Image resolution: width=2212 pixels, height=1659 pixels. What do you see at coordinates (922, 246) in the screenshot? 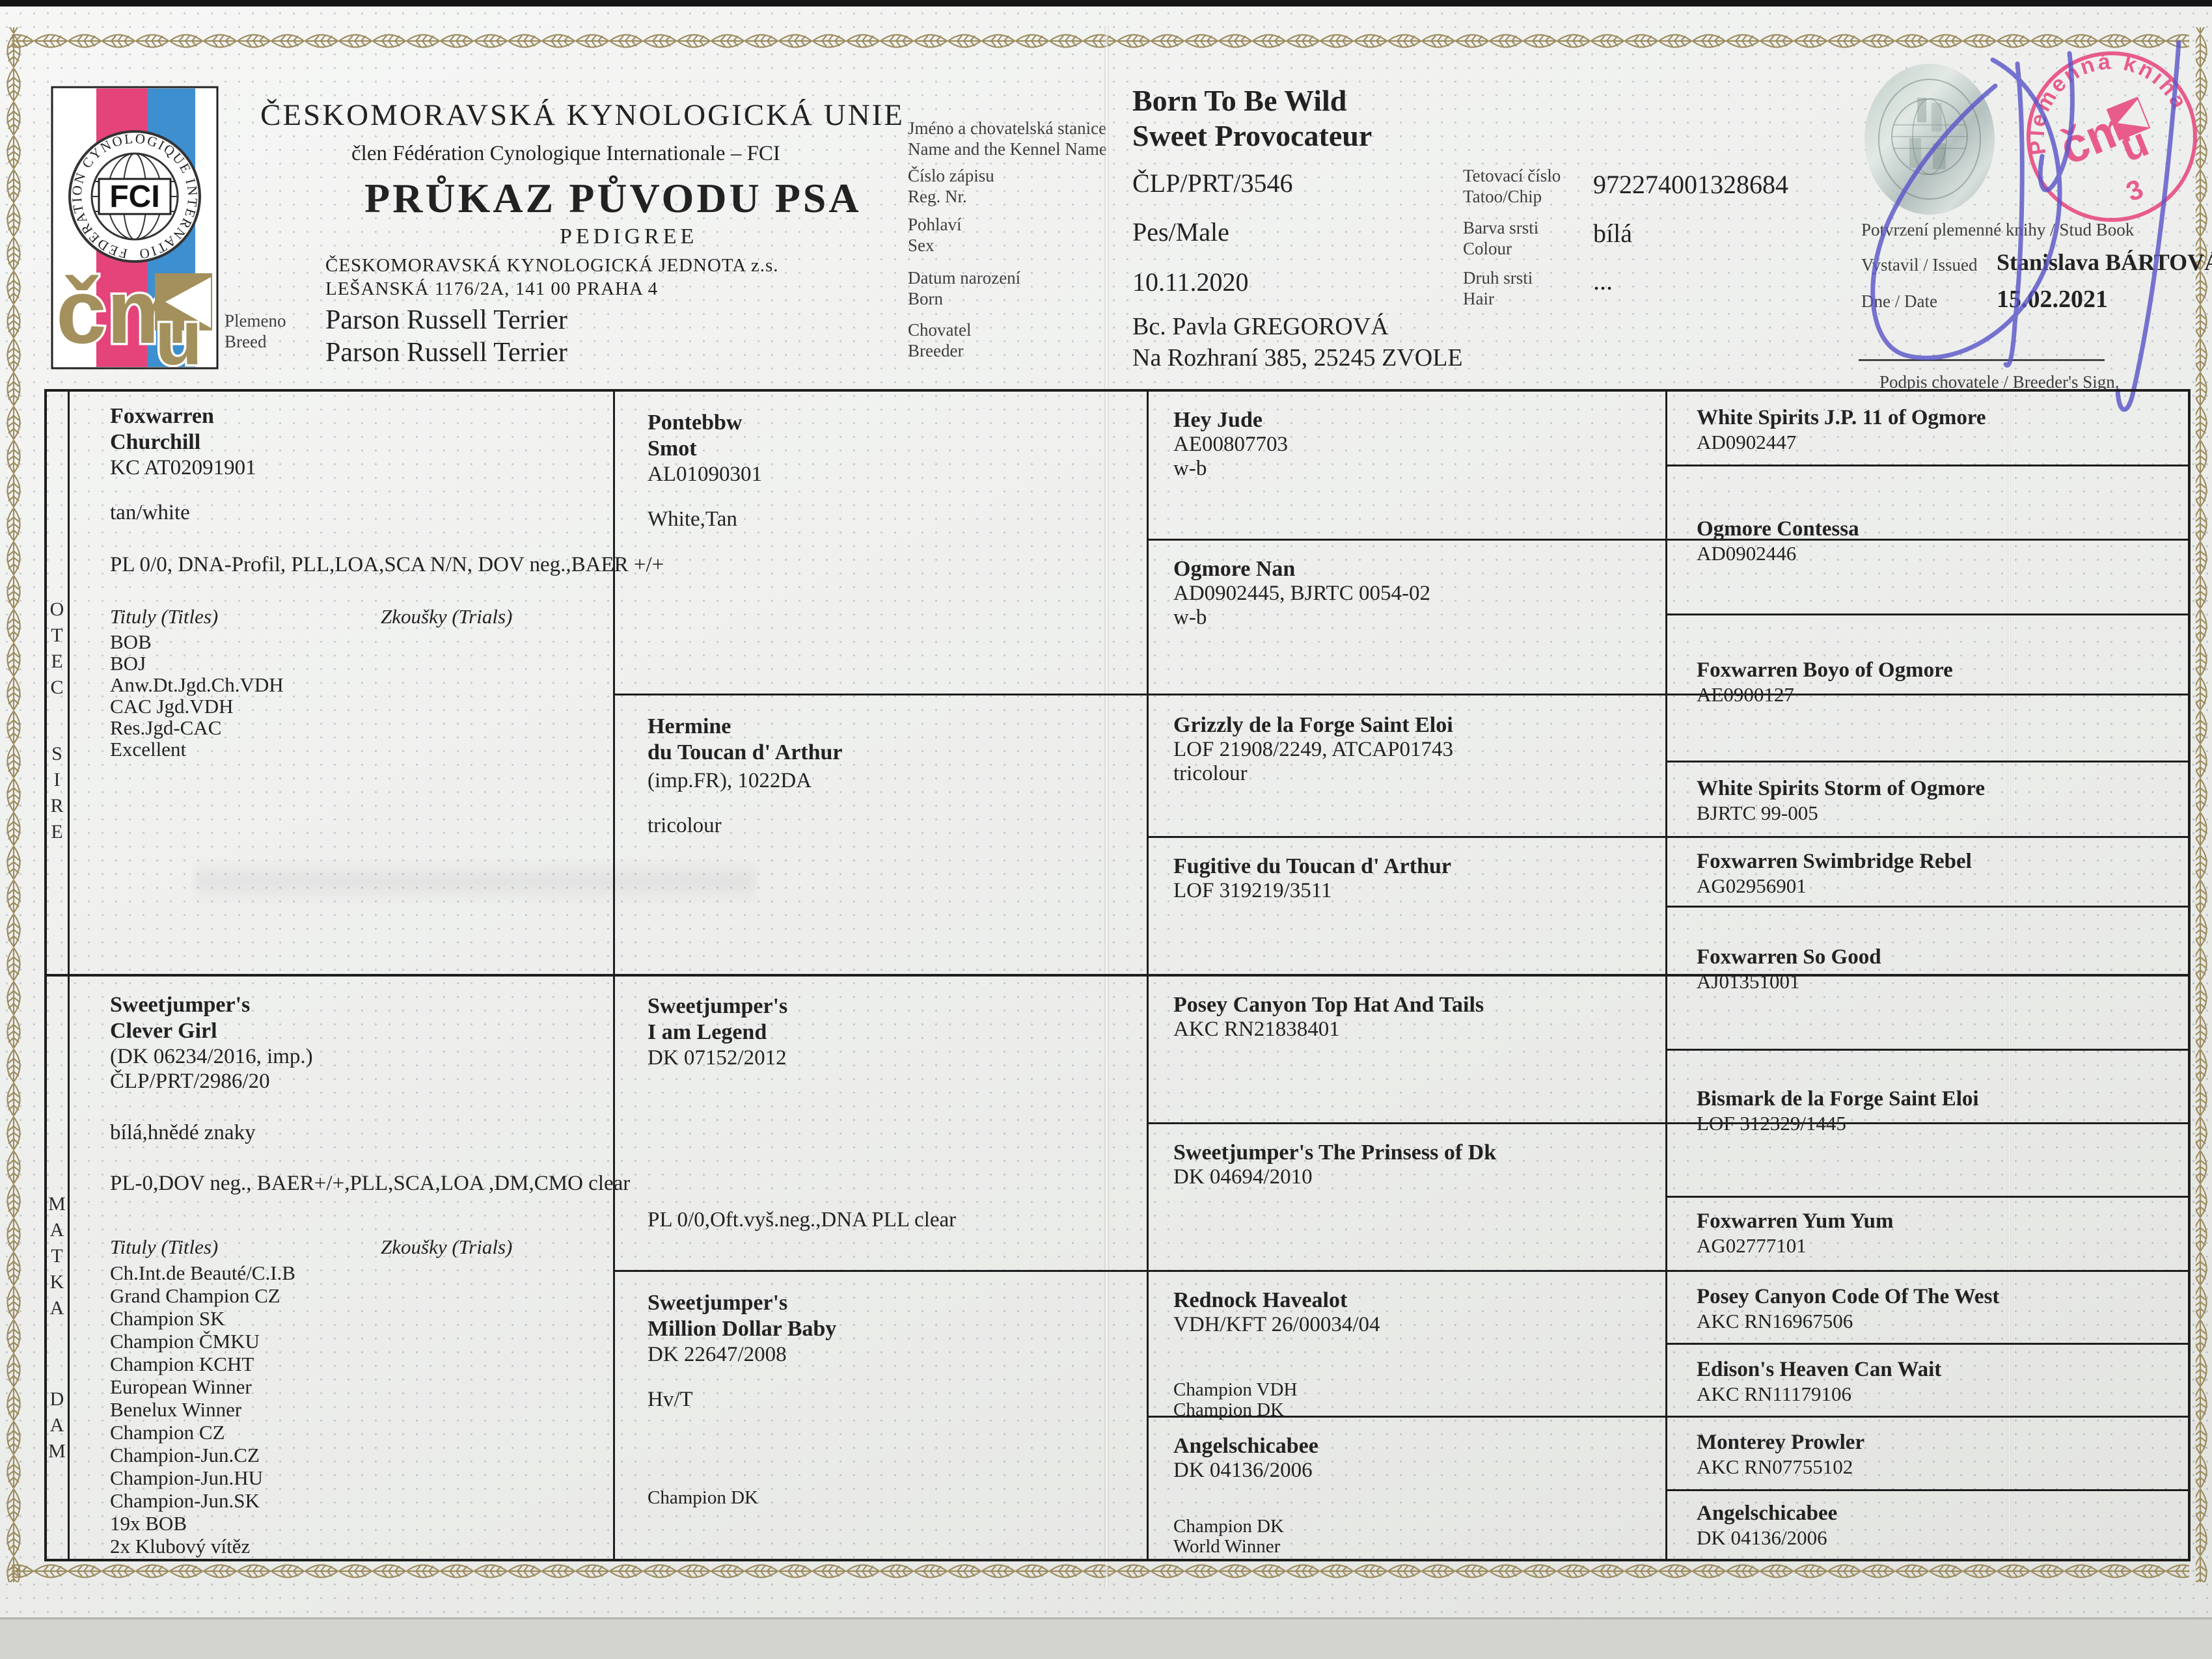
I see `sex-label-en: Sex` at bounding box center [922, 246].